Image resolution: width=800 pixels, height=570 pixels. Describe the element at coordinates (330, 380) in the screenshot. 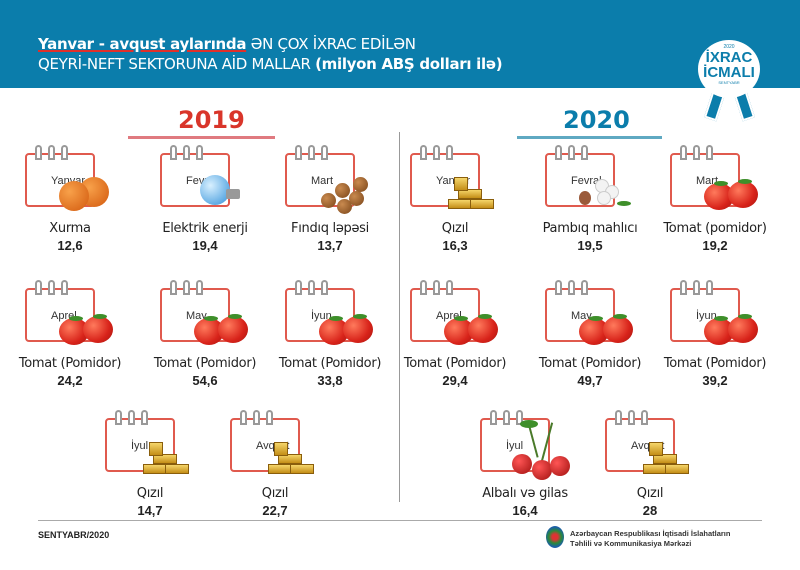

I see `export-value: 33,8` at that location.